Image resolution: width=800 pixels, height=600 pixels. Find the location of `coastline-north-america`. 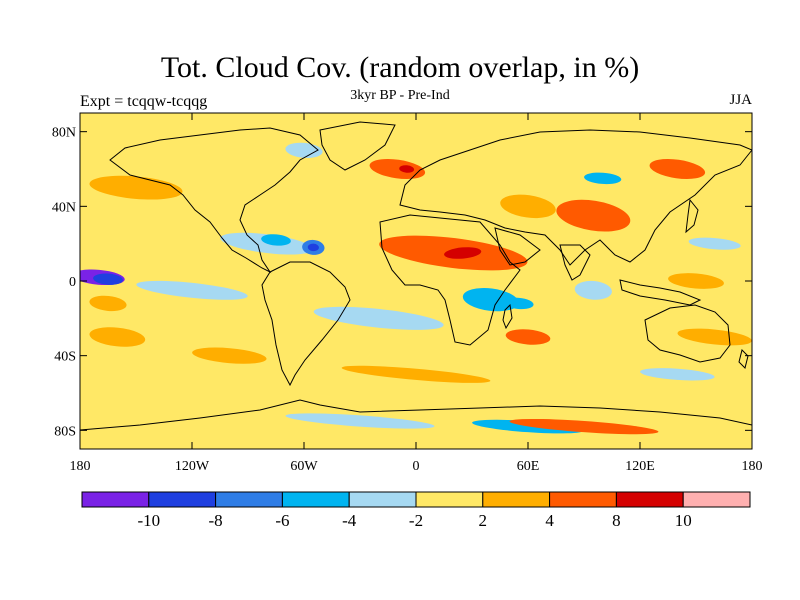

coastline-north-america is located at coordinates (214, 200).